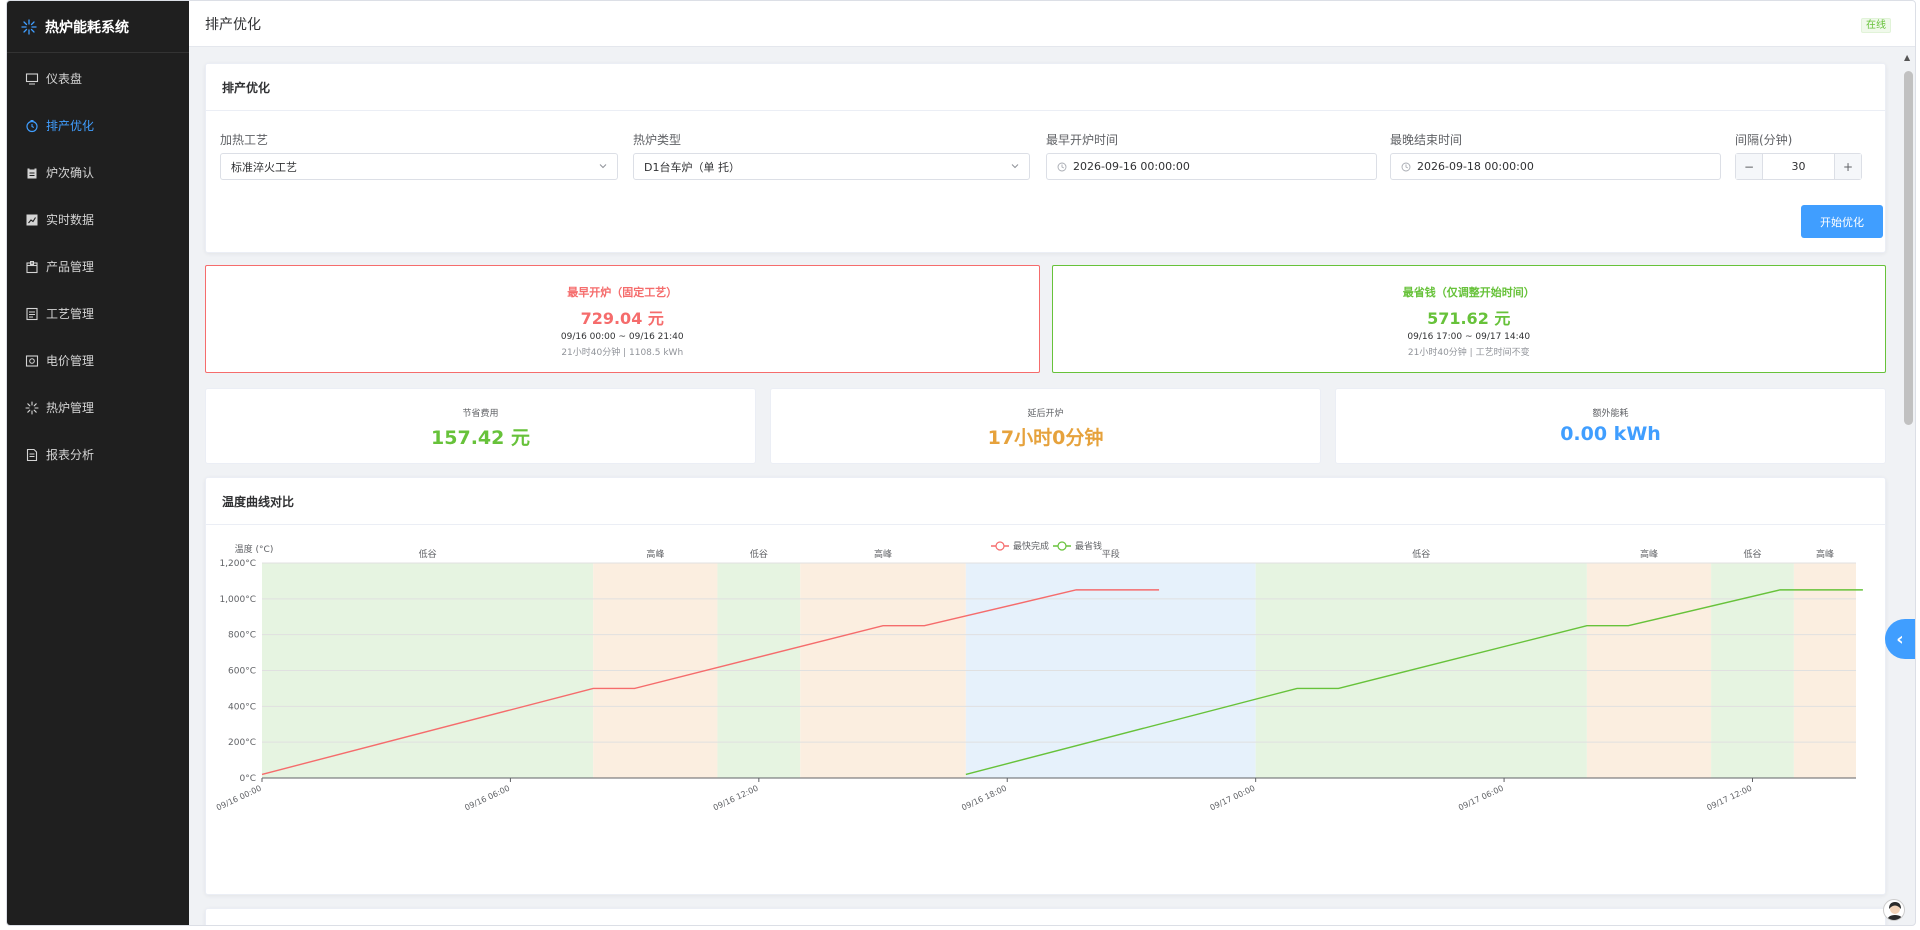  What do you see at coordinates (242, 743) in the screenshot?
I see `y-tick-label: 200°C` at bounding box center [242, 743].